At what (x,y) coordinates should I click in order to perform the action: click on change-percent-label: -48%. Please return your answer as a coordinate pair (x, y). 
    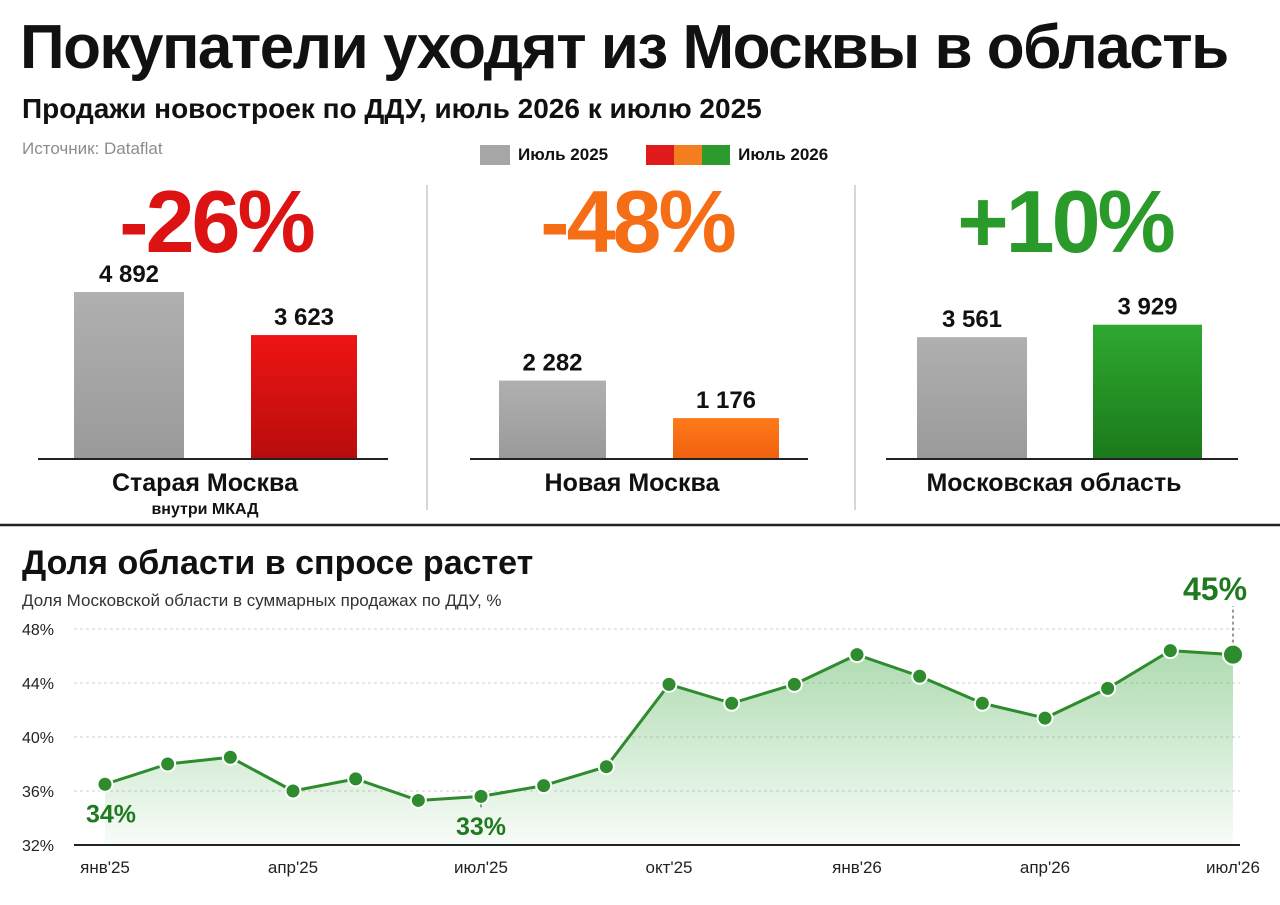
    Looking at the image, I should click on (637, 221).